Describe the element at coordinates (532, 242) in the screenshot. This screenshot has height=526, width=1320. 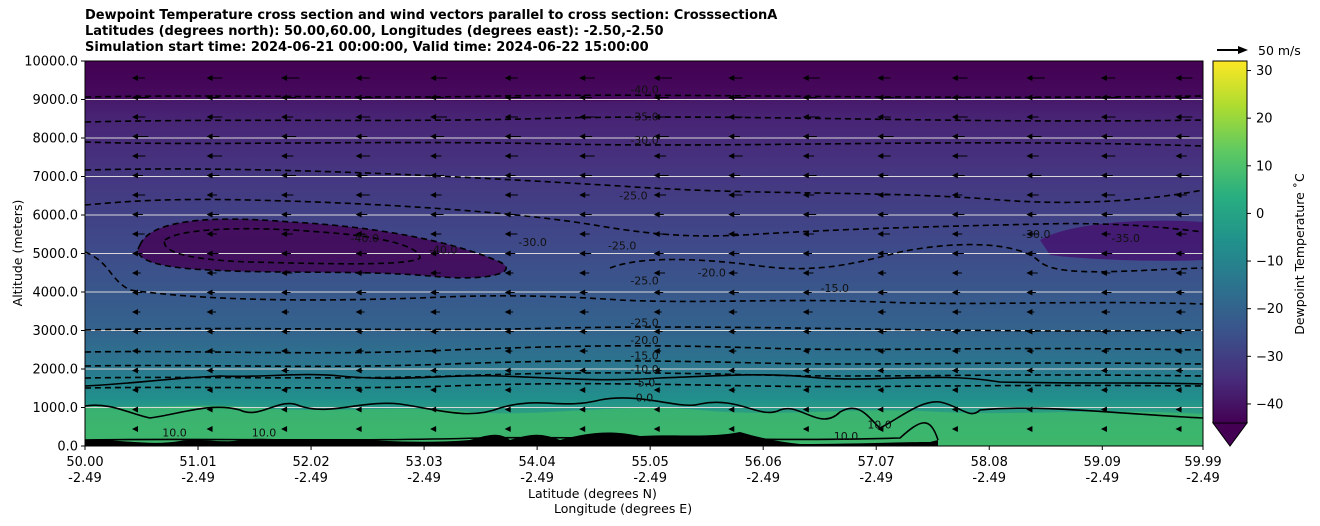
I see `contour-label: -30.0` at that location.